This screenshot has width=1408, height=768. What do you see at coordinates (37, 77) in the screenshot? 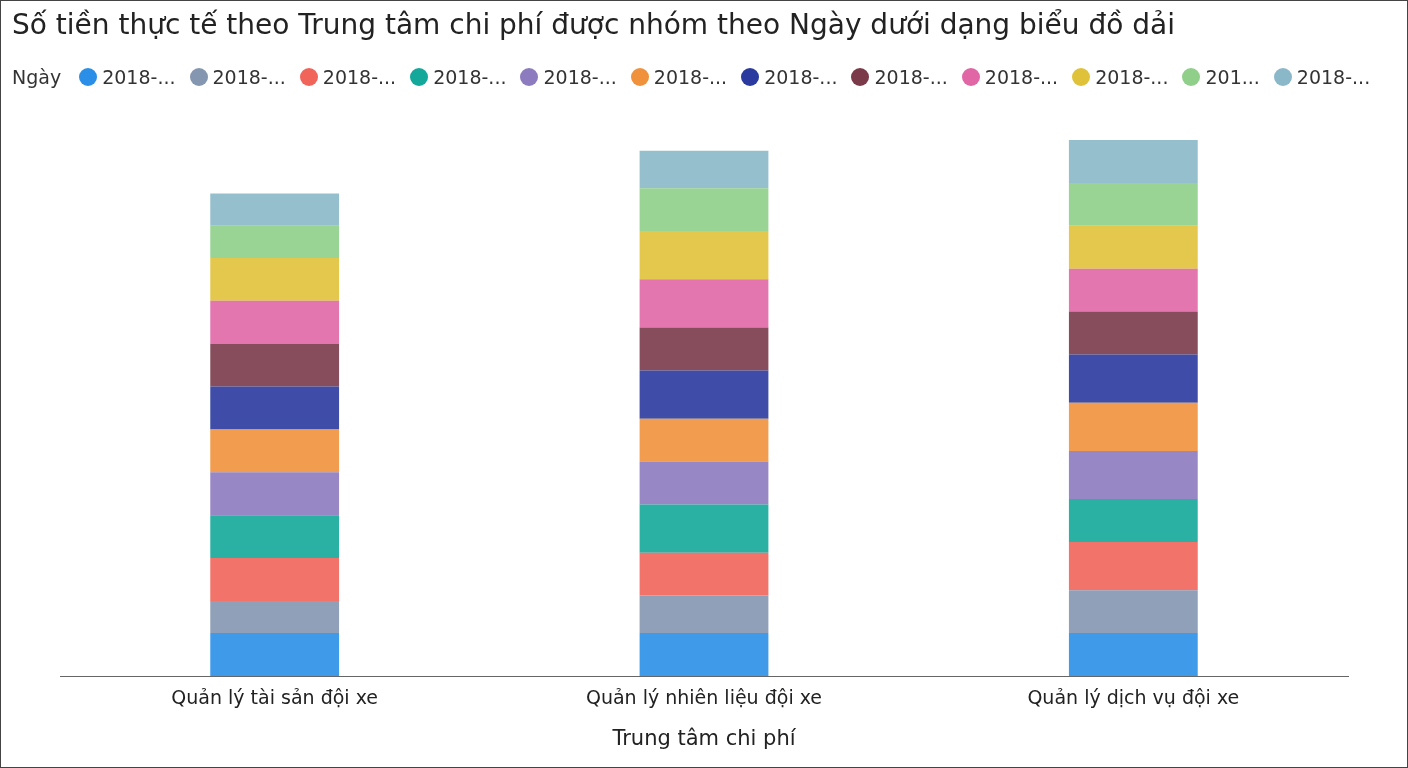
I see `legend-title: Ngày` at bounding box center [37, 77].